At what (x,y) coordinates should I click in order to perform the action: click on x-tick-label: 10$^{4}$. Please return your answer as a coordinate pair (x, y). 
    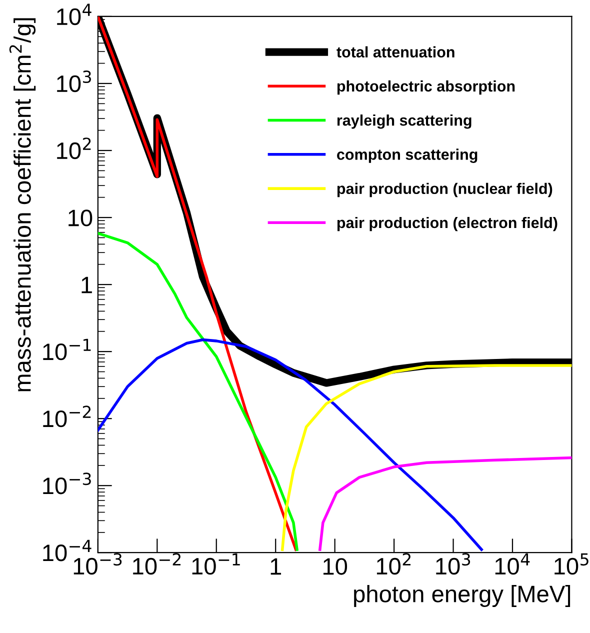
    Looking at the image, I should click on (512, 564).